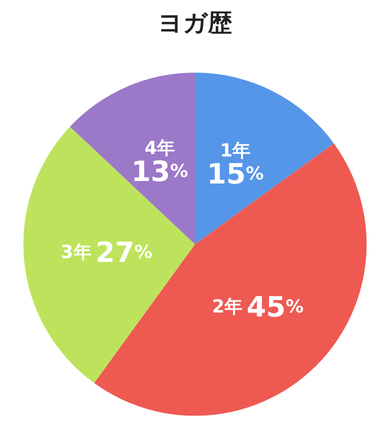  I want to click on chart-title: ヨガ歴, so click(195, 23).